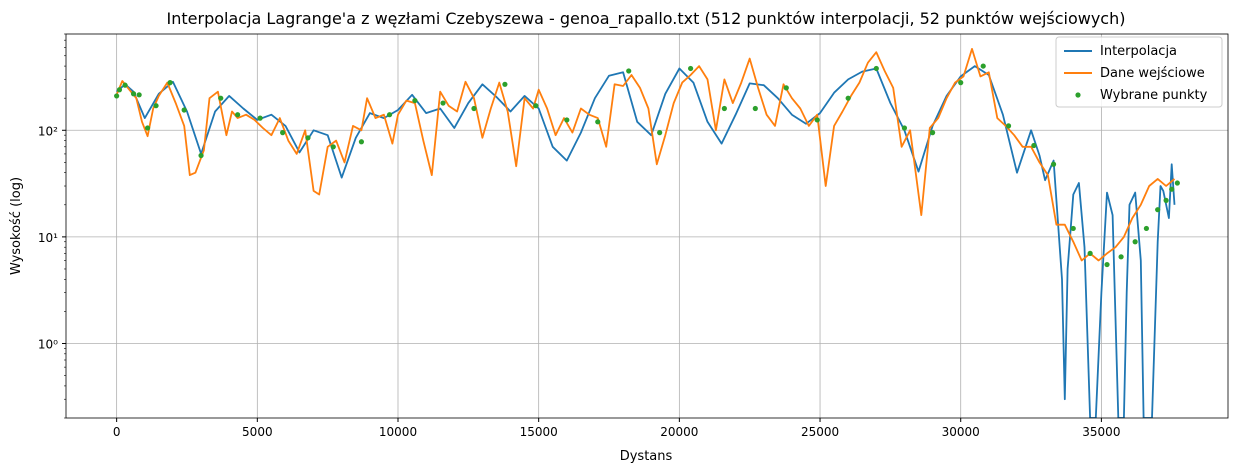  What do you see at coordinates (48, 238) in the screenshot?
I see `y-tick-label: 10¹` at bounding box center [48, 238].